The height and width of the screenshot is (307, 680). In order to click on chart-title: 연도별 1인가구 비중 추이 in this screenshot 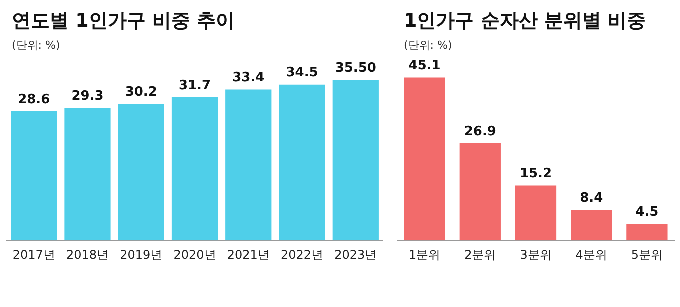, I will do `click(124, 21)`.